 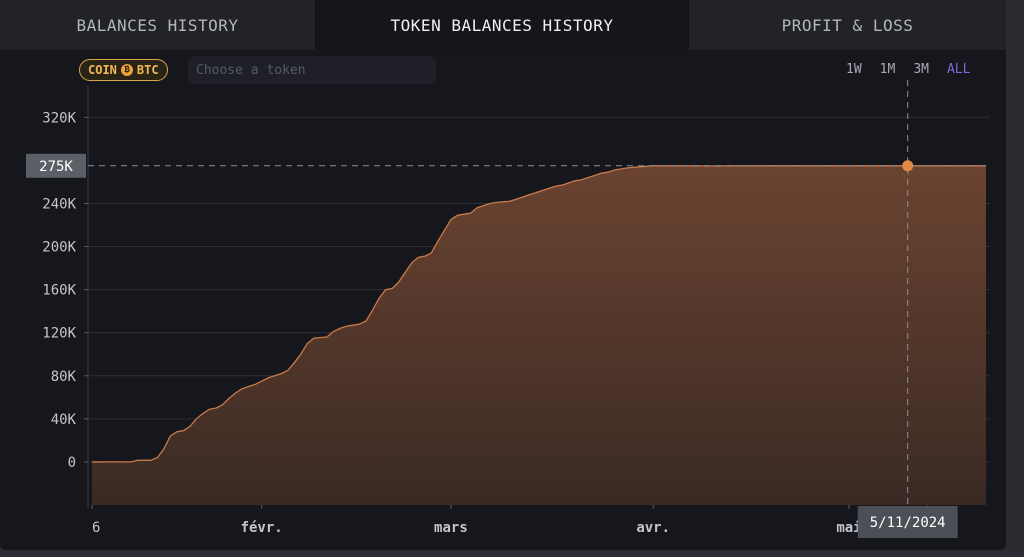 What do you see at coordinates (59, 204) in the screenshot?
I see `y-tick-label: 240K` at bounding box center [59, 204].